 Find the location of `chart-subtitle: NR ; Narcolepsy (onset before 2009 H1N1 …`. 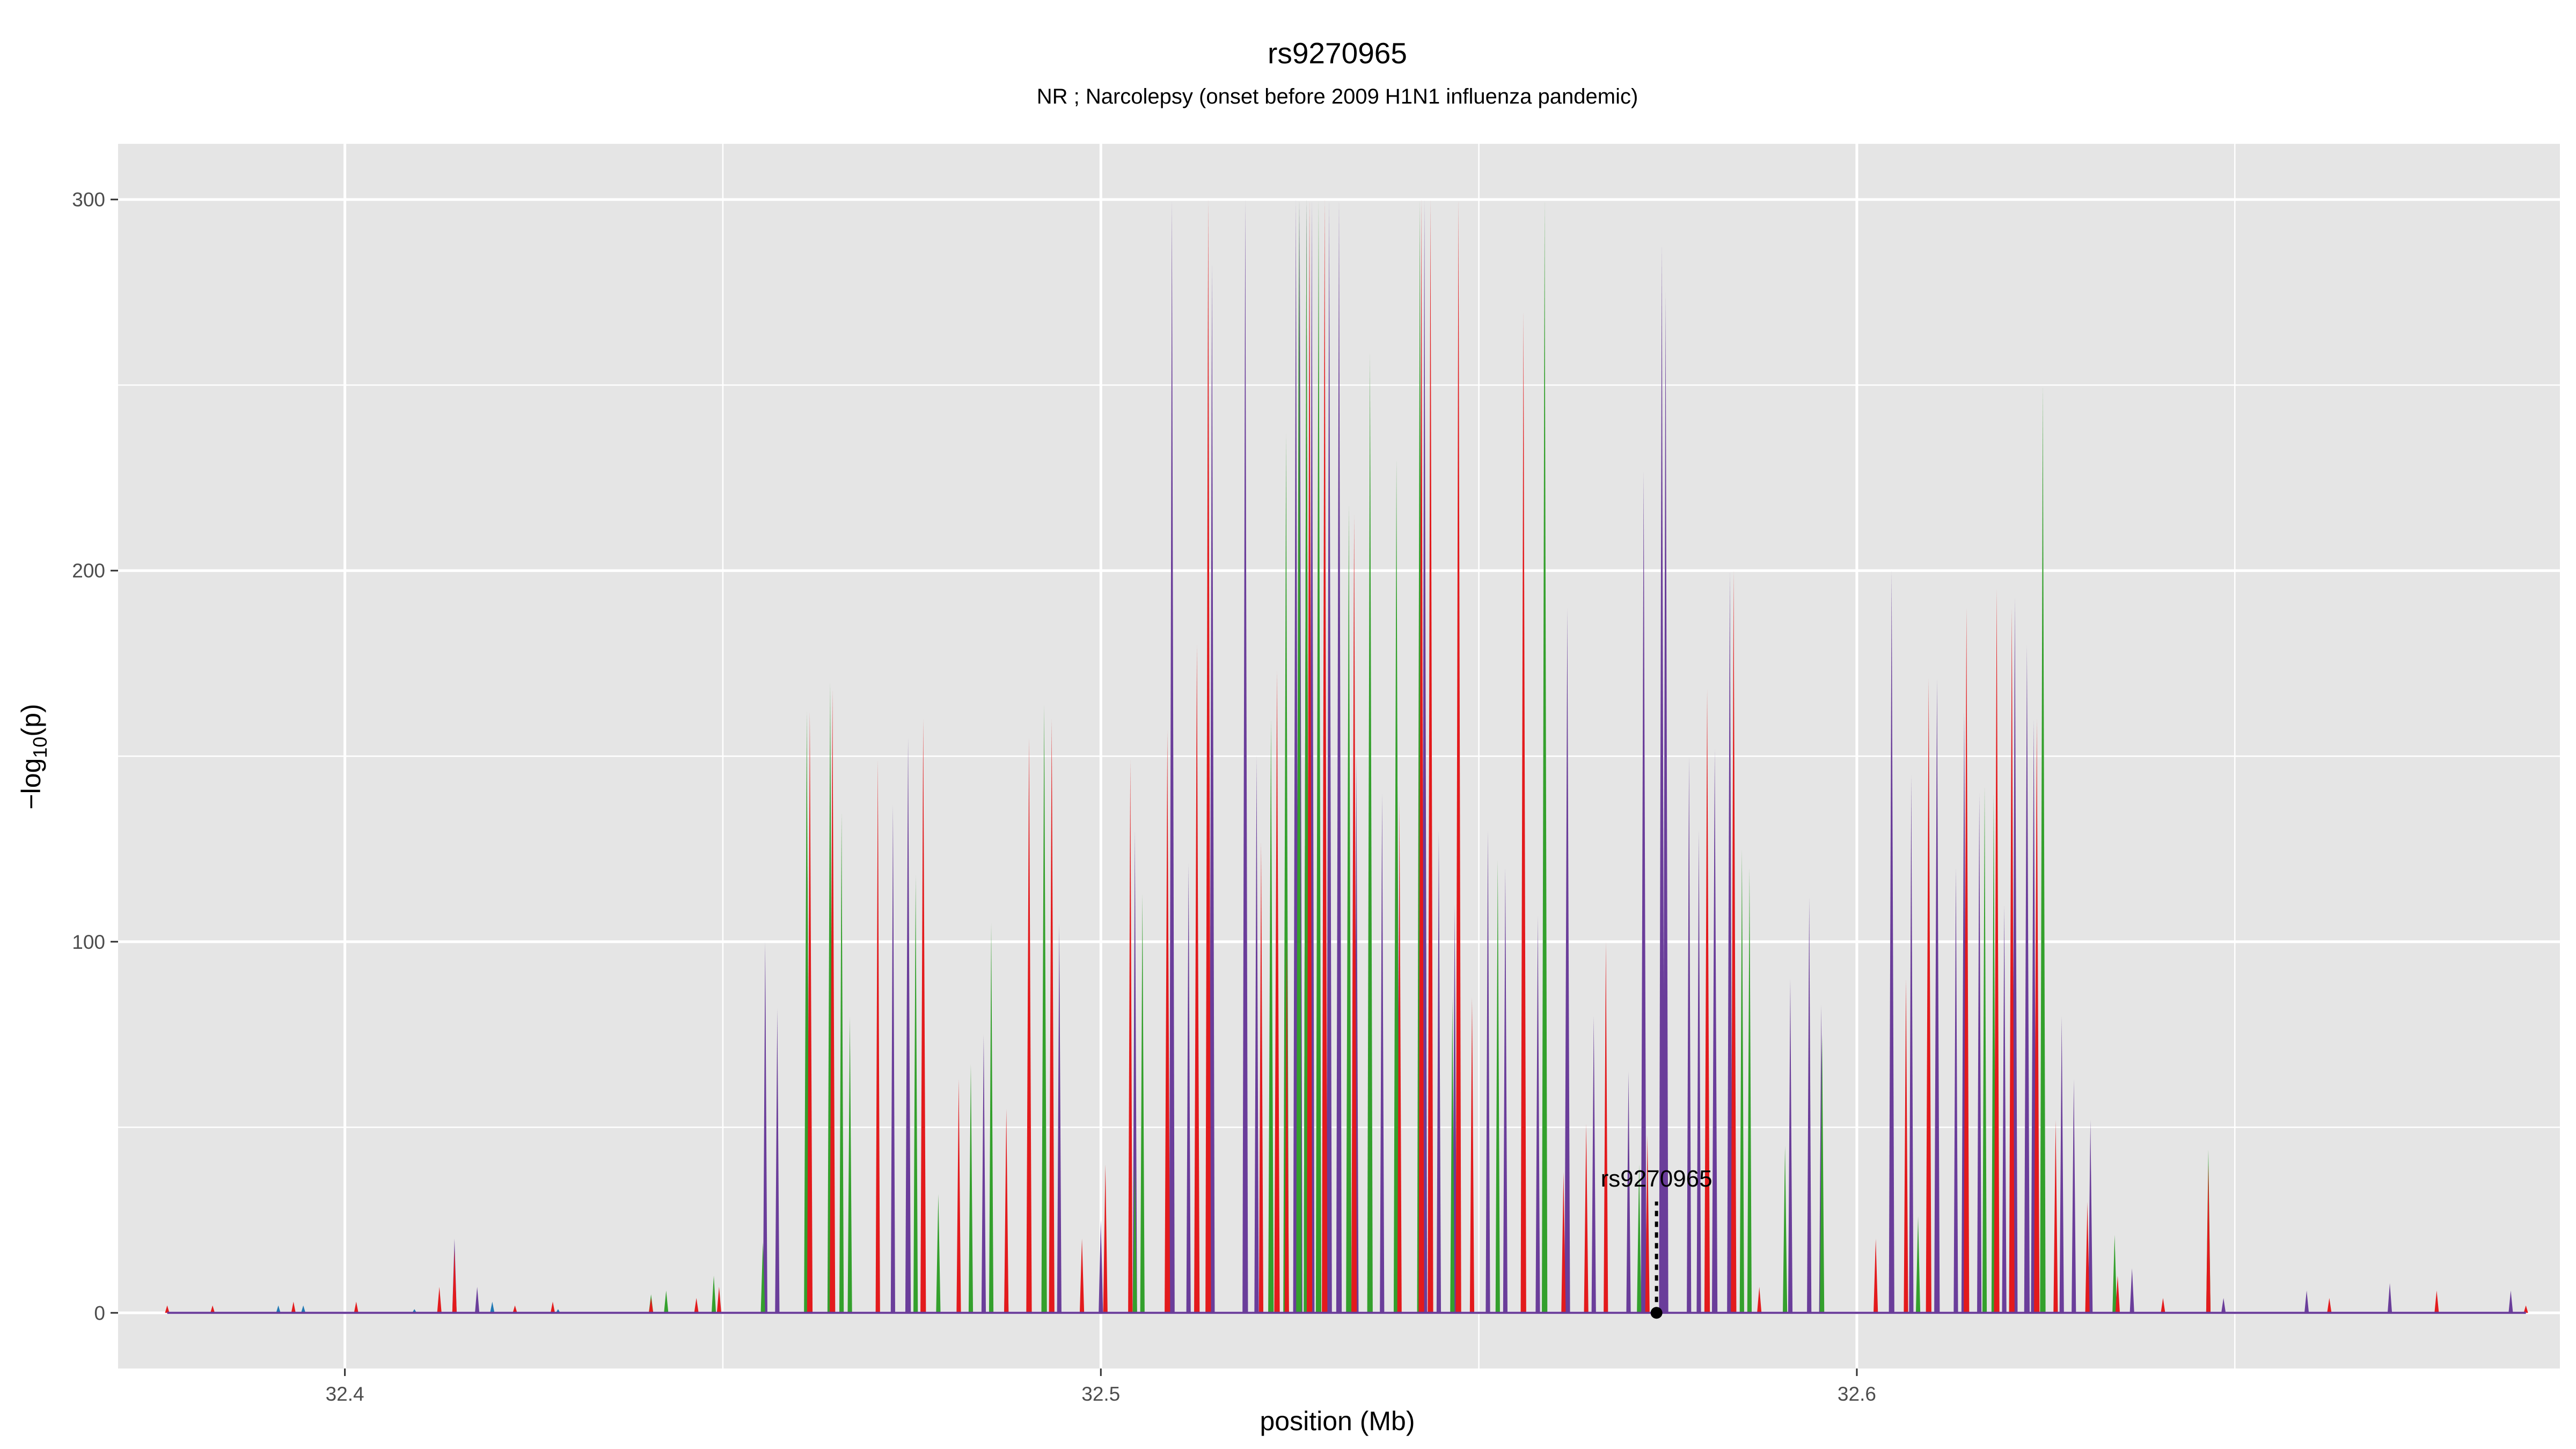

chart-subtitle: NR ; Narcolepsy (onset before 2009 H1N1 … is located at coordinates (1337, 96).